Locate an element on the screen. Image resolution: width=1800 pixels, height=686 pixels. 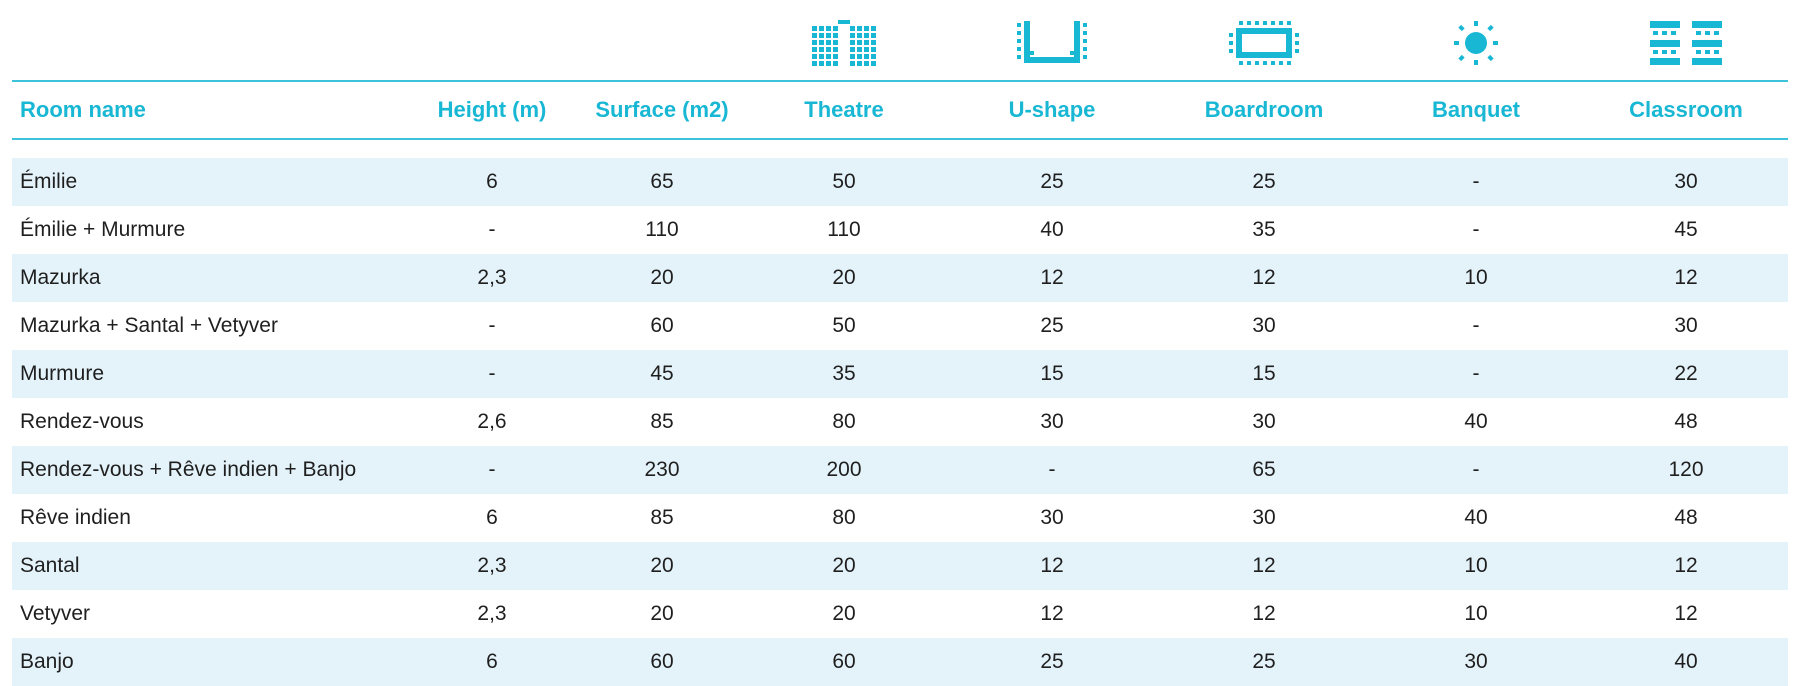
cell-room-name: Banjo is located at coordinates (47, 661).